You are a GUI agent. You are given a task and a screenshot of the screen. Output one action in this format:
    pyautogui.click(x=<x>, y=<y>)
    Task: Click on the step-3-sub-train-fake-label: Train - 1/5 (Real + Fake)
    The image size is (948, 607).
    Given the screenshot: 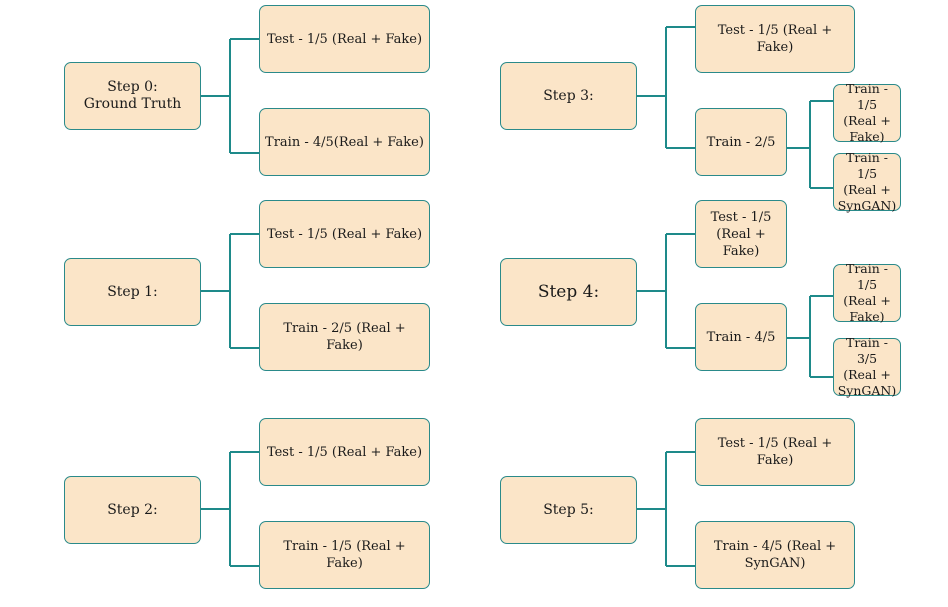 What is the action you would take?
    pyautogui.click(x=867, y=112)
    